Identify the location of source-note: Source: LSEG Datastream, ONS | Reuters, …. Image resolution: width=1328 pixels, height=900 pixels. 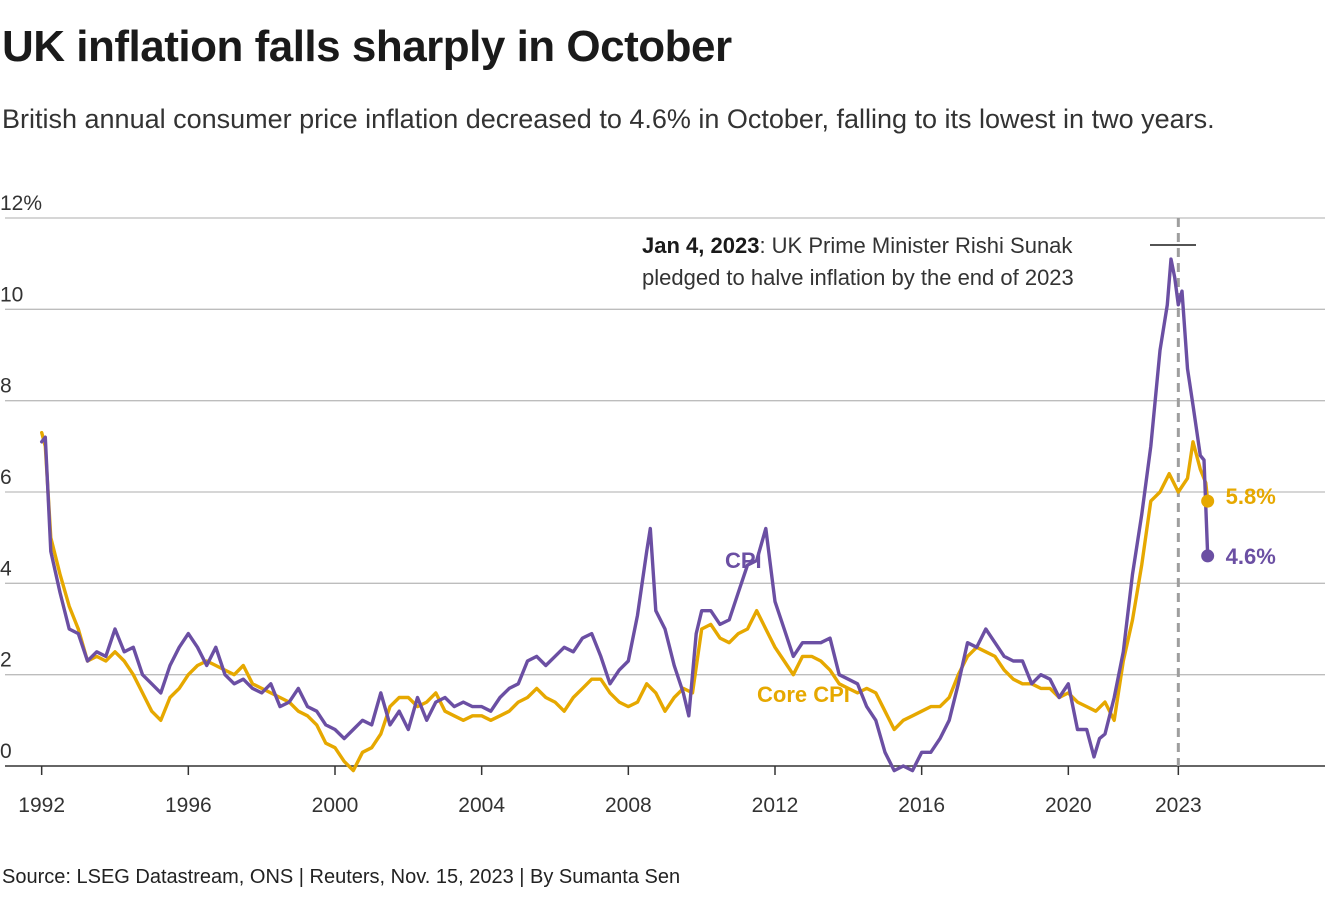
(341, 877).